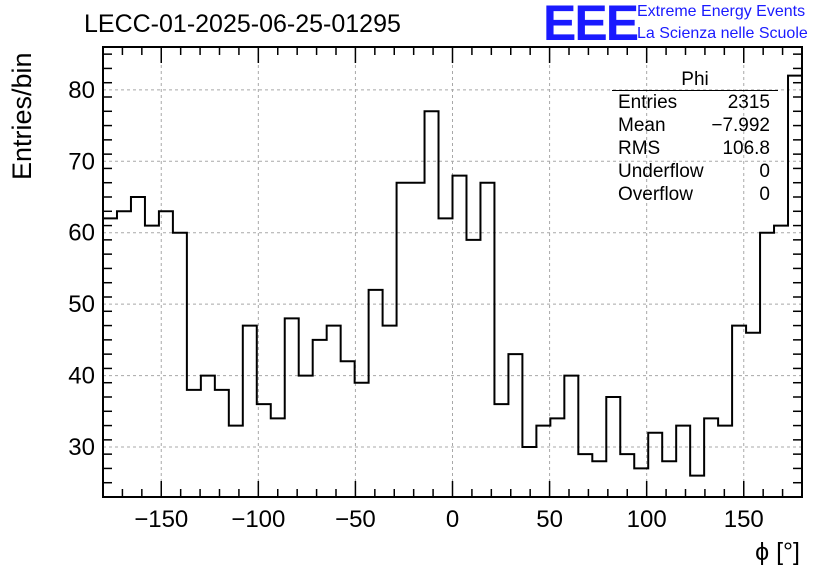 The image size is (836, 572). What do you see at coordinates (740, 125) in the screenshot?
I see `stats-value: −7.992` at bounding box center [740, 125].